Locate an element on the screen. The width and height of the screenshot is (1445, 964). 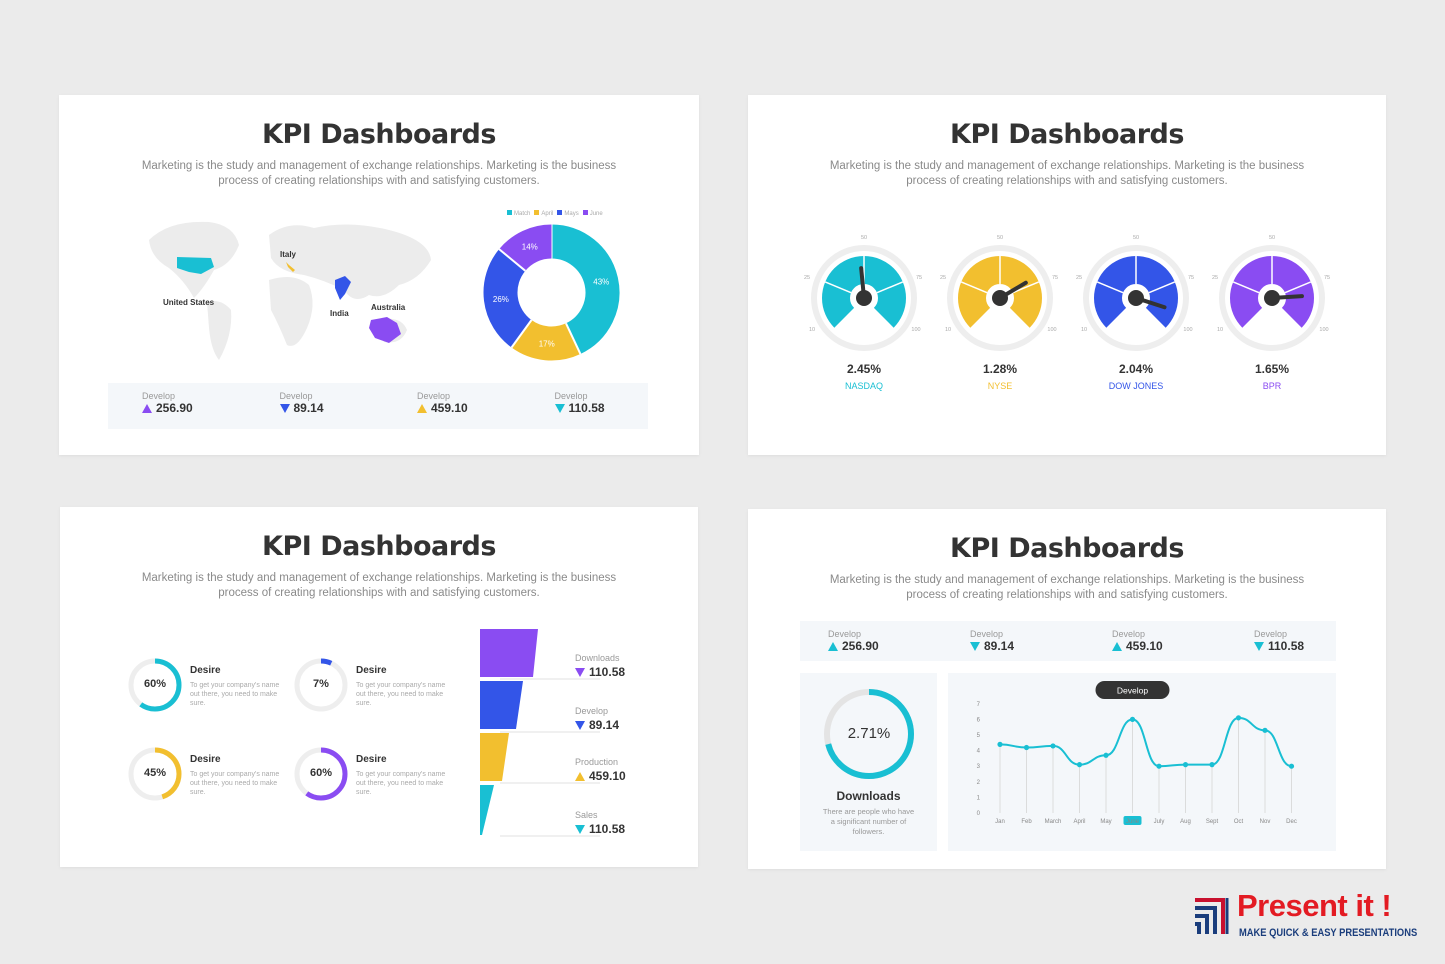
stat-number: 256.90 is located at coordinates (174, 408).